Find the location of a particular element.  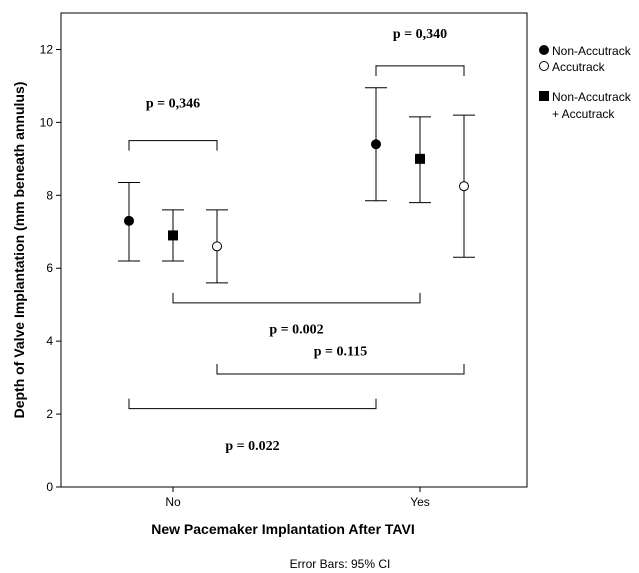

y-tick-label: 2 is located at coordinates (49, 414).